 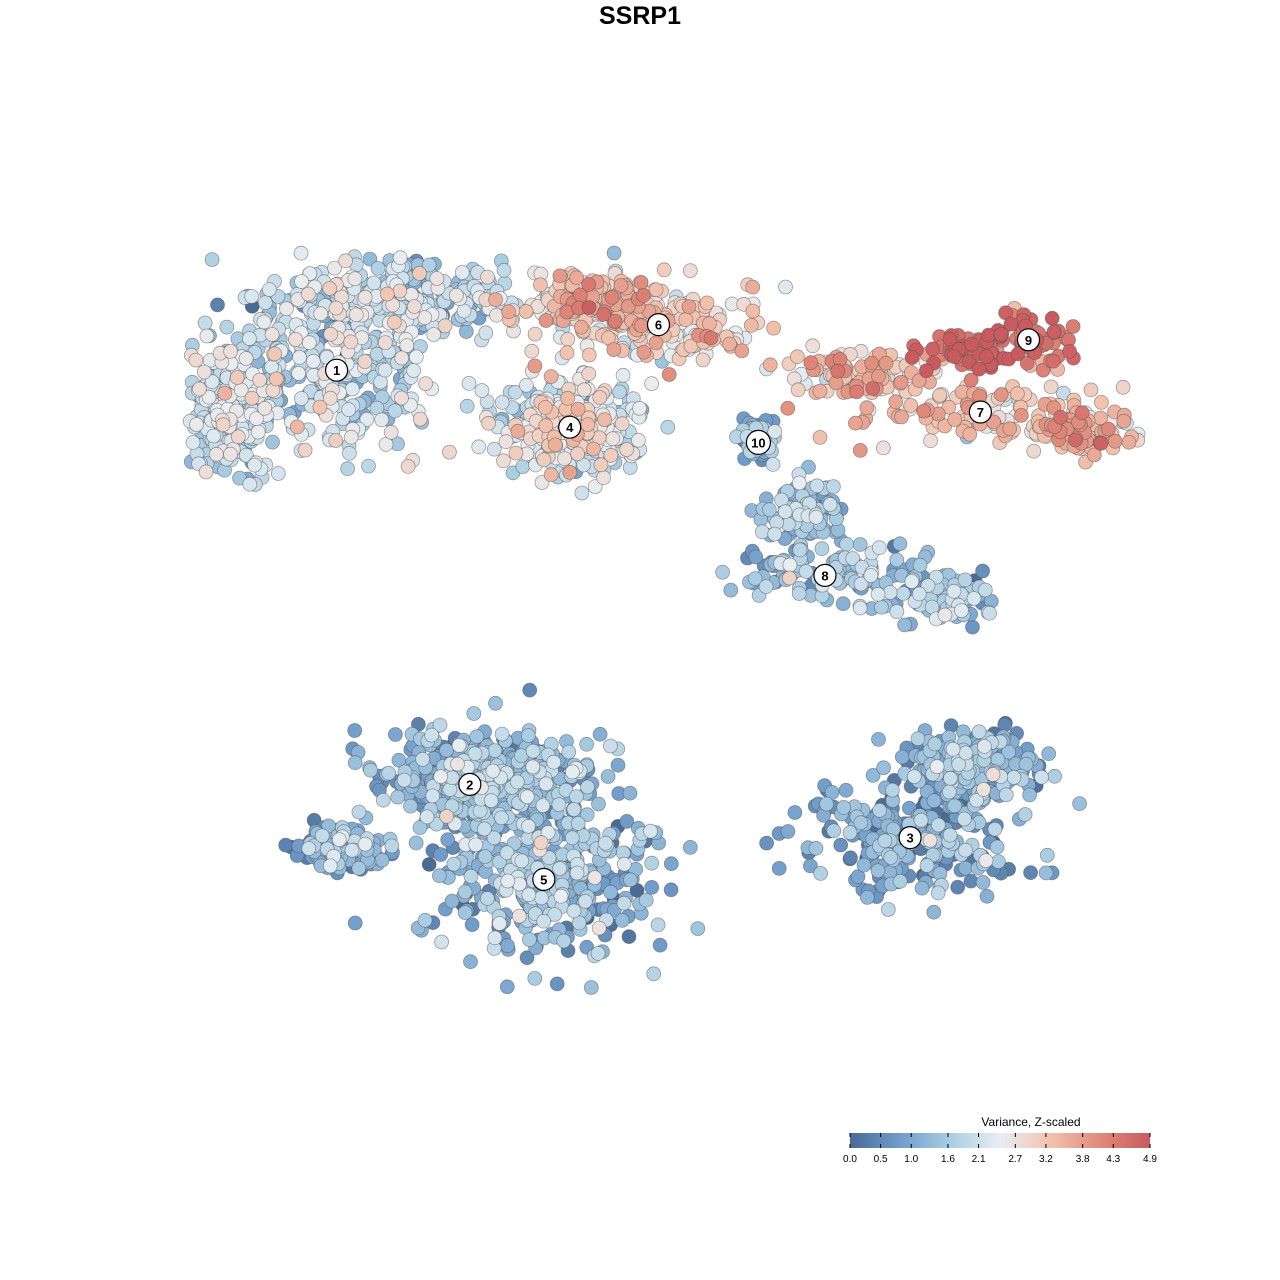 I want to click on legend-tick-label: 3.2, so click(x=1046, y=1159).